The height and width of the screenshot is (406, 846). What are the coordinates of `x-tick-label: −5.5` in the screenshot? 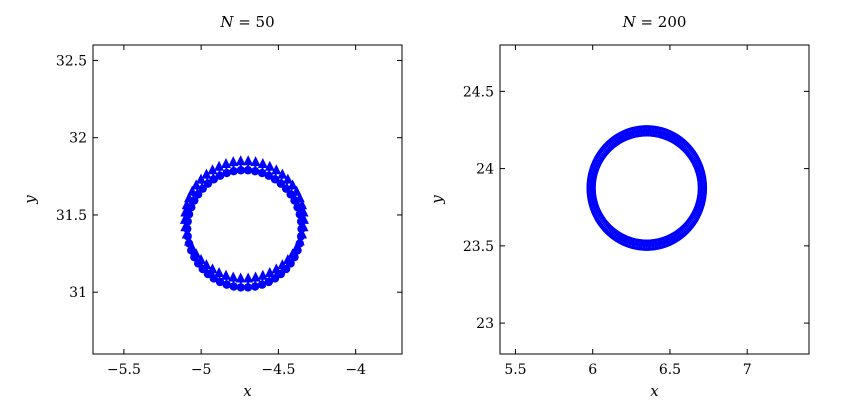 It's located at (124, 370).